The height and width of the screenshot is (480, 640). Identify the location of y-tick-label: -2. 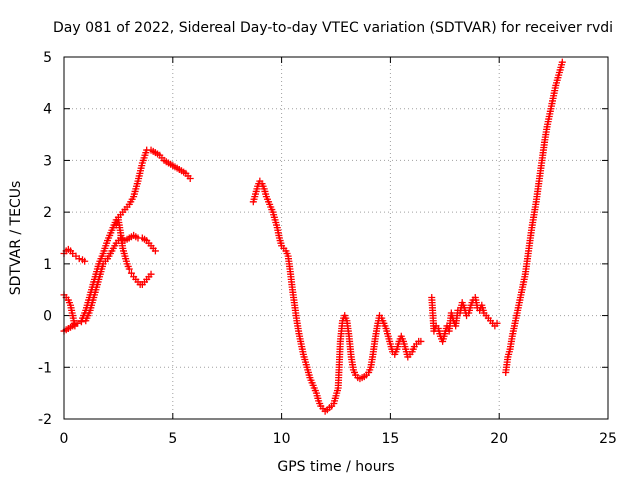
(45, 420).